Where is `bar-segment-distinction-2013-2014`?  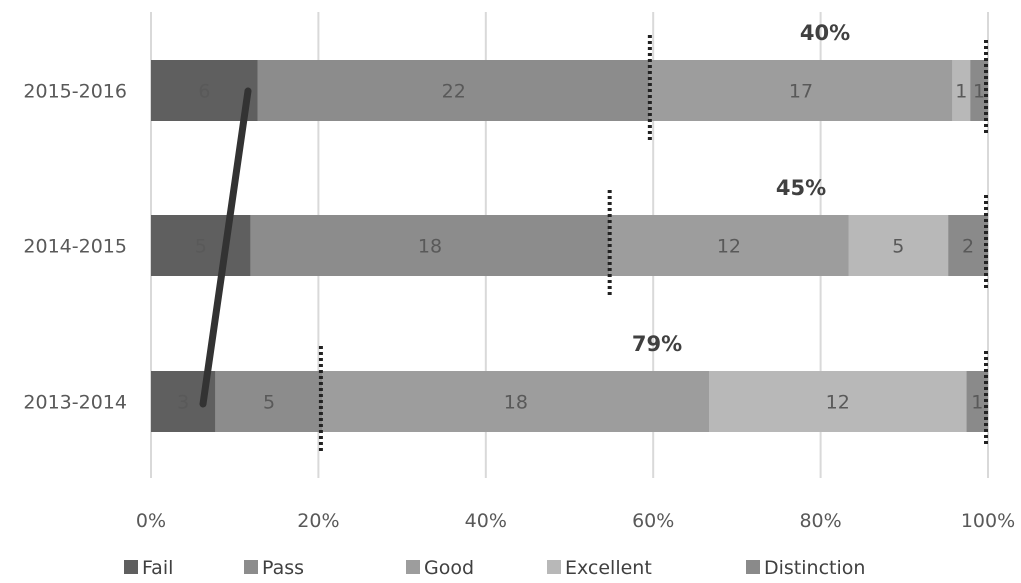 bar-segment-distinction-2013-2014 is located at coordinates (977, 401).